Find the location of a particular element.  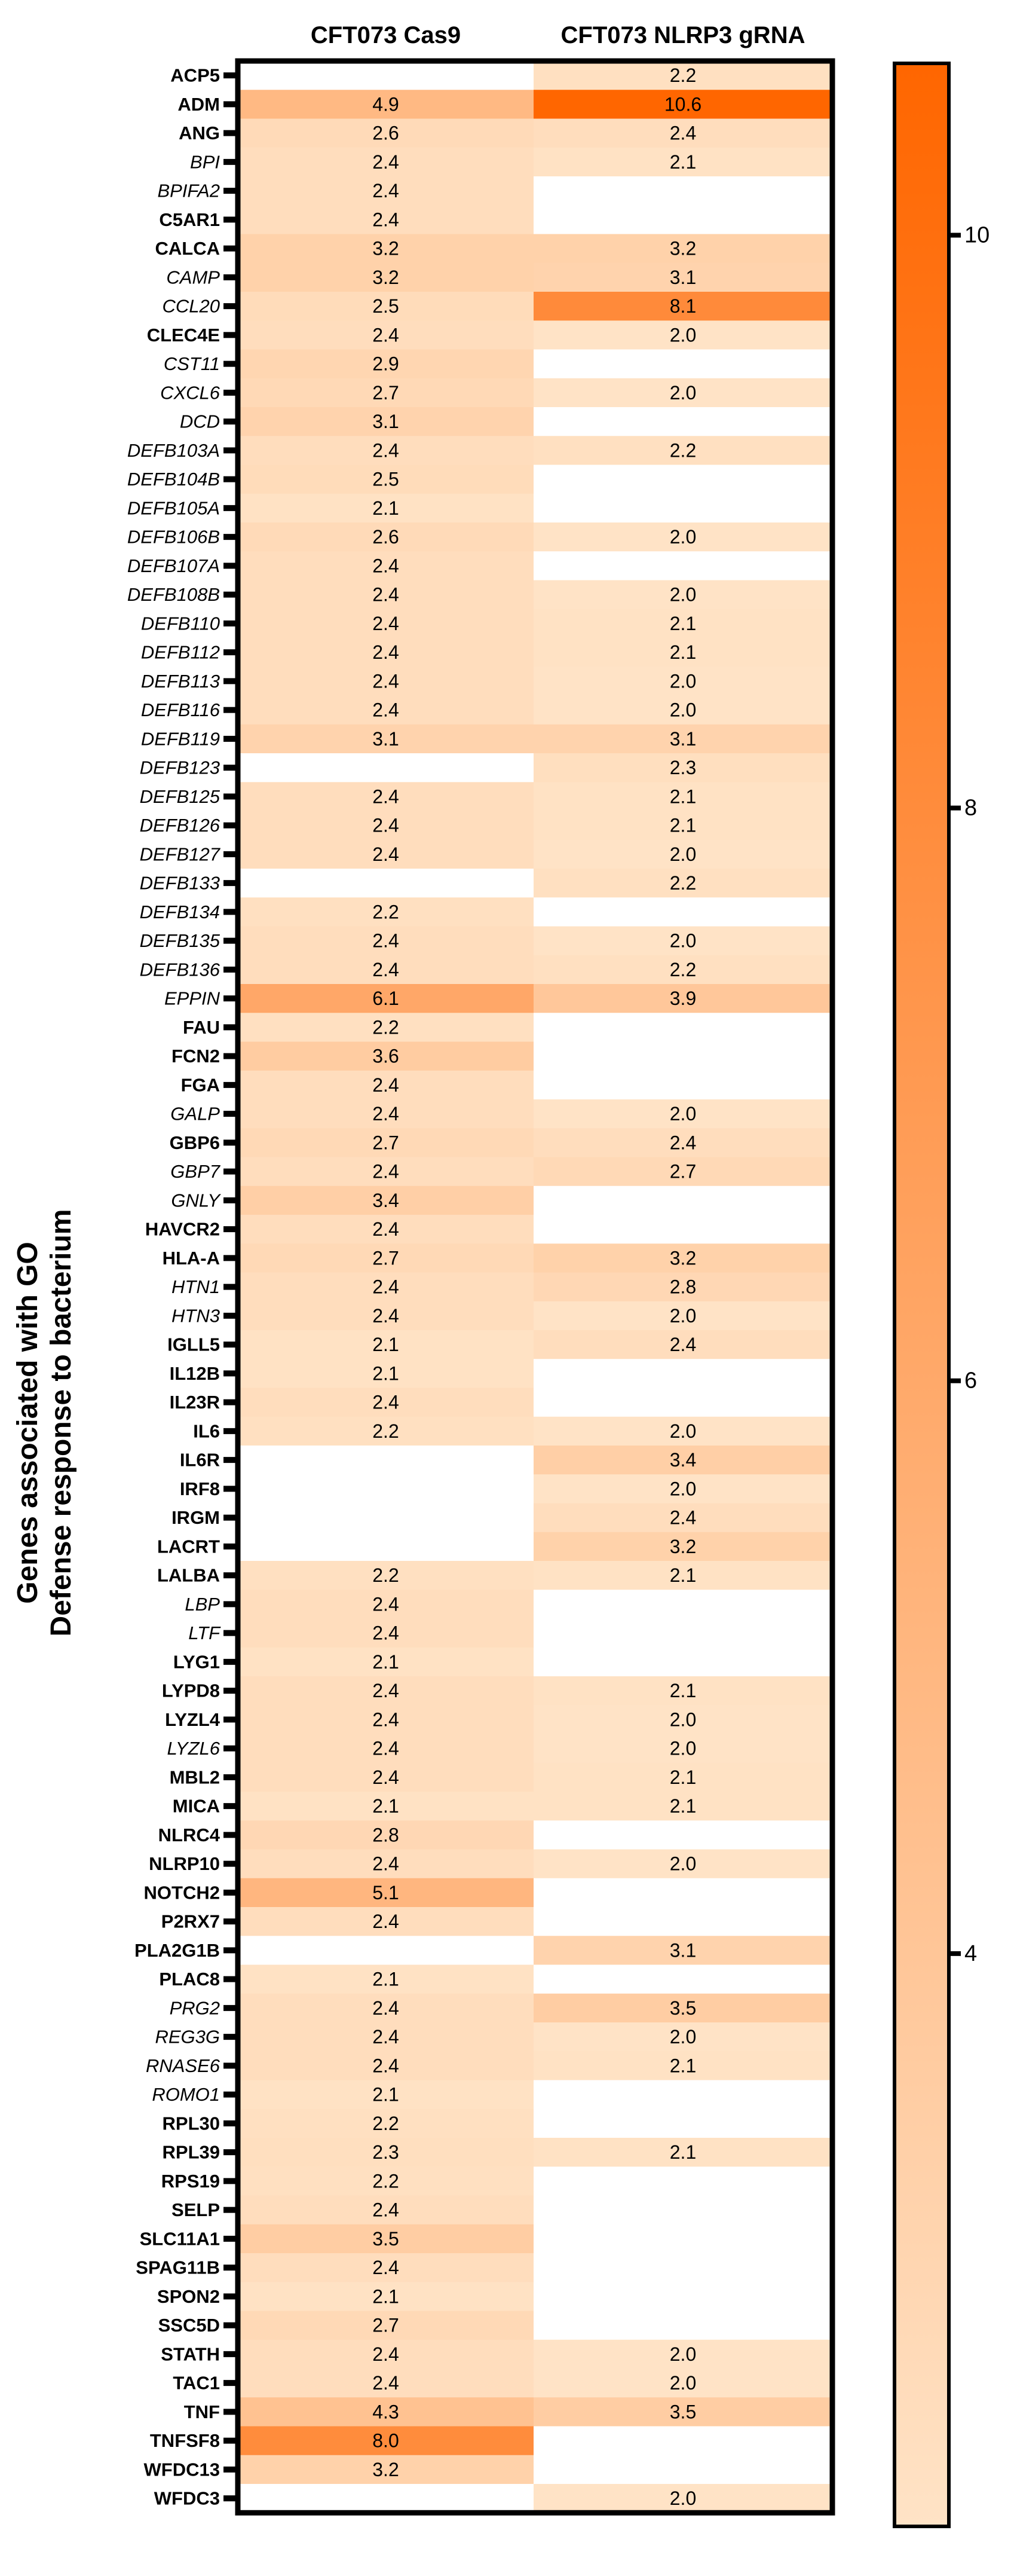

row-label: SELP is located at coordinates (195, 2209).